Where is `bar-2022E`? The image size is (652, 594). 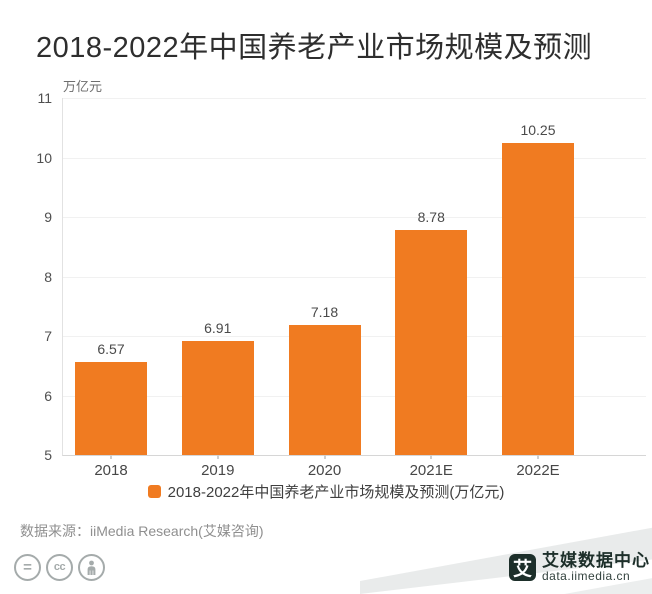
bar-2022E is located at coordinates (538, 298).